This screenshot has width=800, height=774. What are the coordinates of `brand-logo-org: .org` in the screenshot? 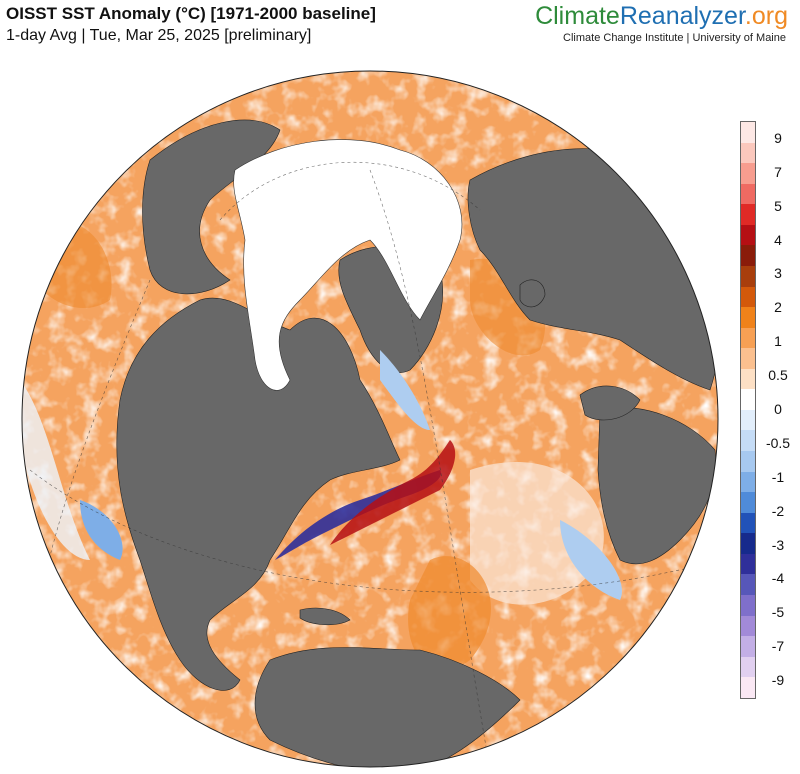 It's located at (766, 16).